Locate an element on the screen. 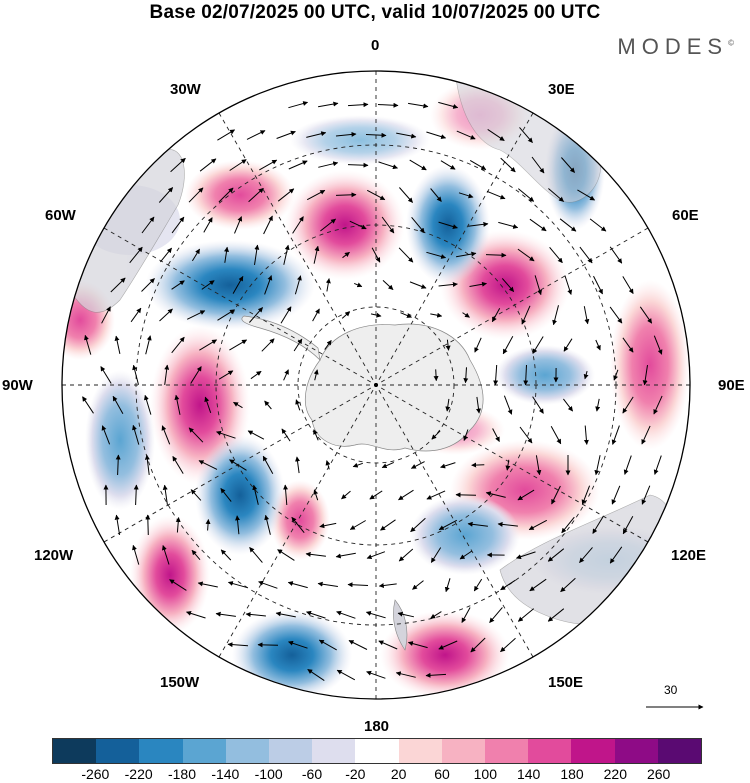  lon-label-90e: 90E is located at coordinates (731, 385).